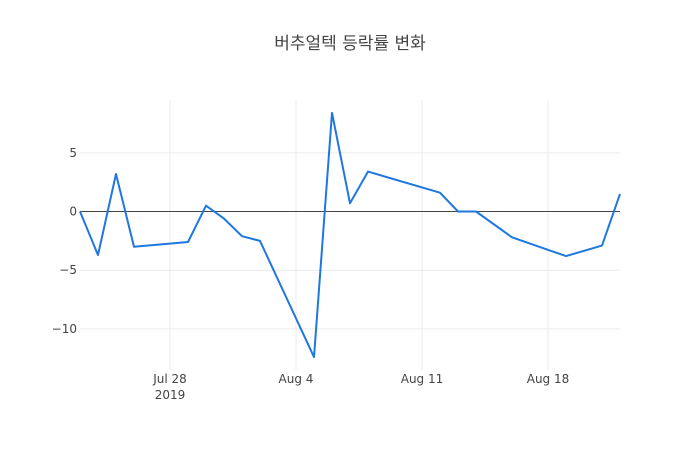  What do you see at coordinates (169, 379) in the screenshot?
I see `x-tick-label: Jul 28` at bounding box center [169, 379].